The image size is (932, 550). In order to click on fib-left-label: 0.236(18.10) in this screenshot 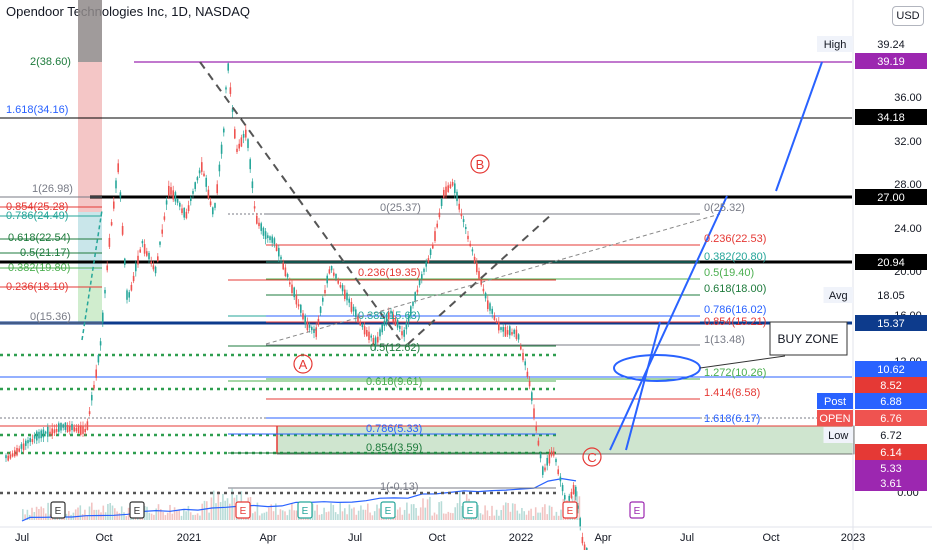, I will do `click(37, 287)`.